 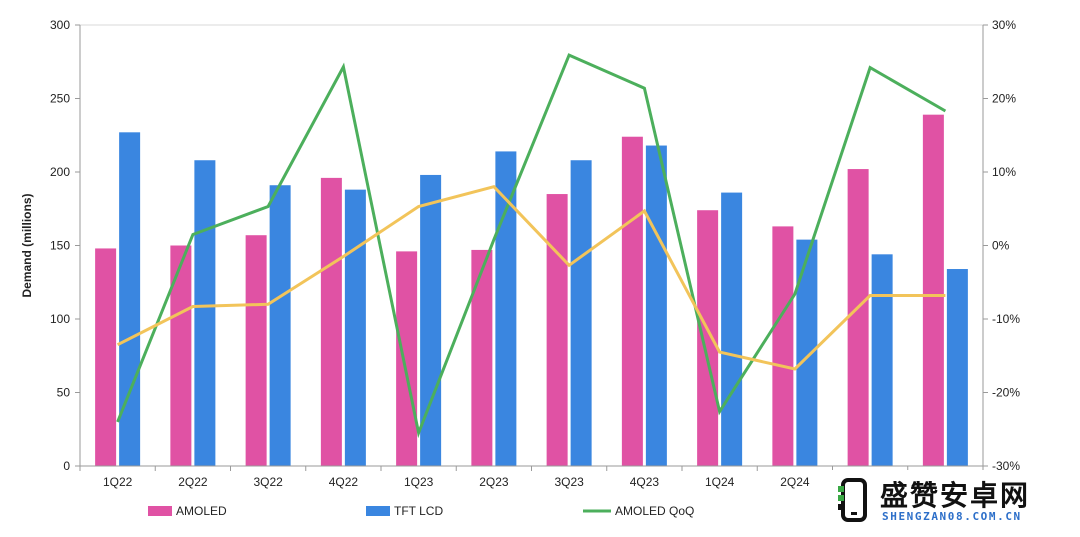 I want to click on bar-amoled-1q23, so click(x=407, y=358).